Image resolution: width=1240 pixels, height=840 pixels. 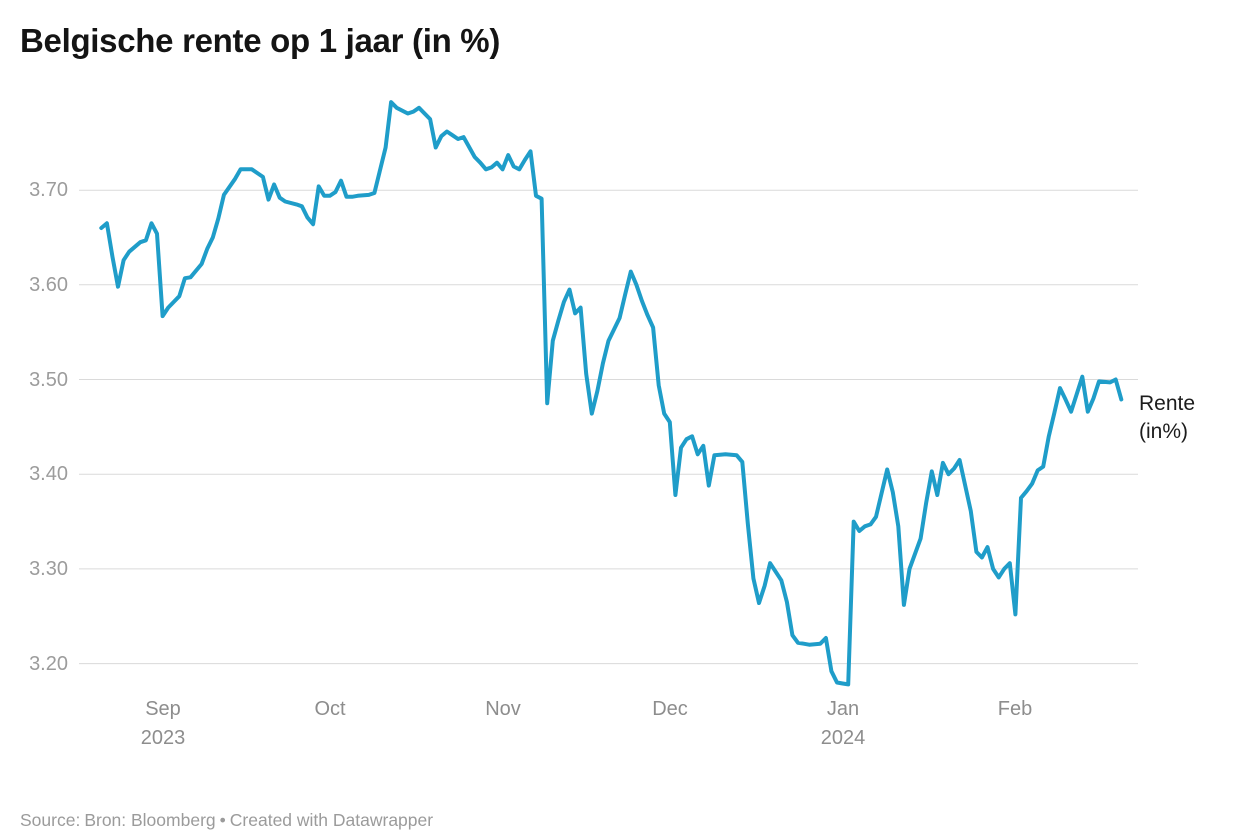 What do you see at coordinates (843, 738) in the screenshot?
I see `x-axis-year: 2024` at bounding box center [843, 738].